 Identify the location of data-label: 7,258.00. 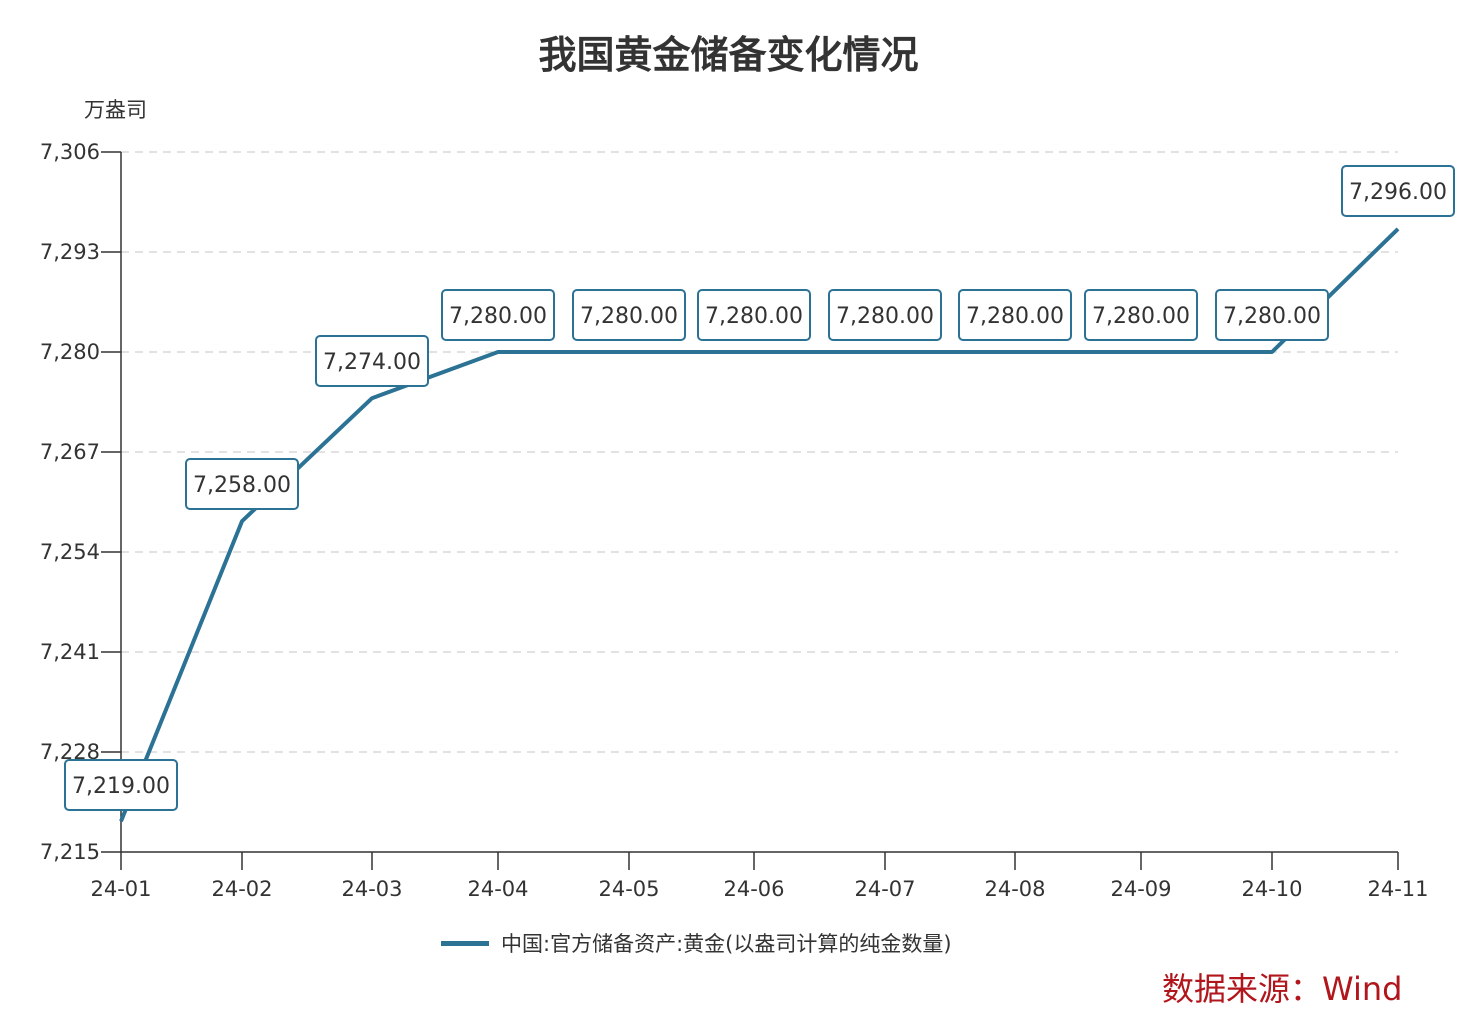
(242, 485).